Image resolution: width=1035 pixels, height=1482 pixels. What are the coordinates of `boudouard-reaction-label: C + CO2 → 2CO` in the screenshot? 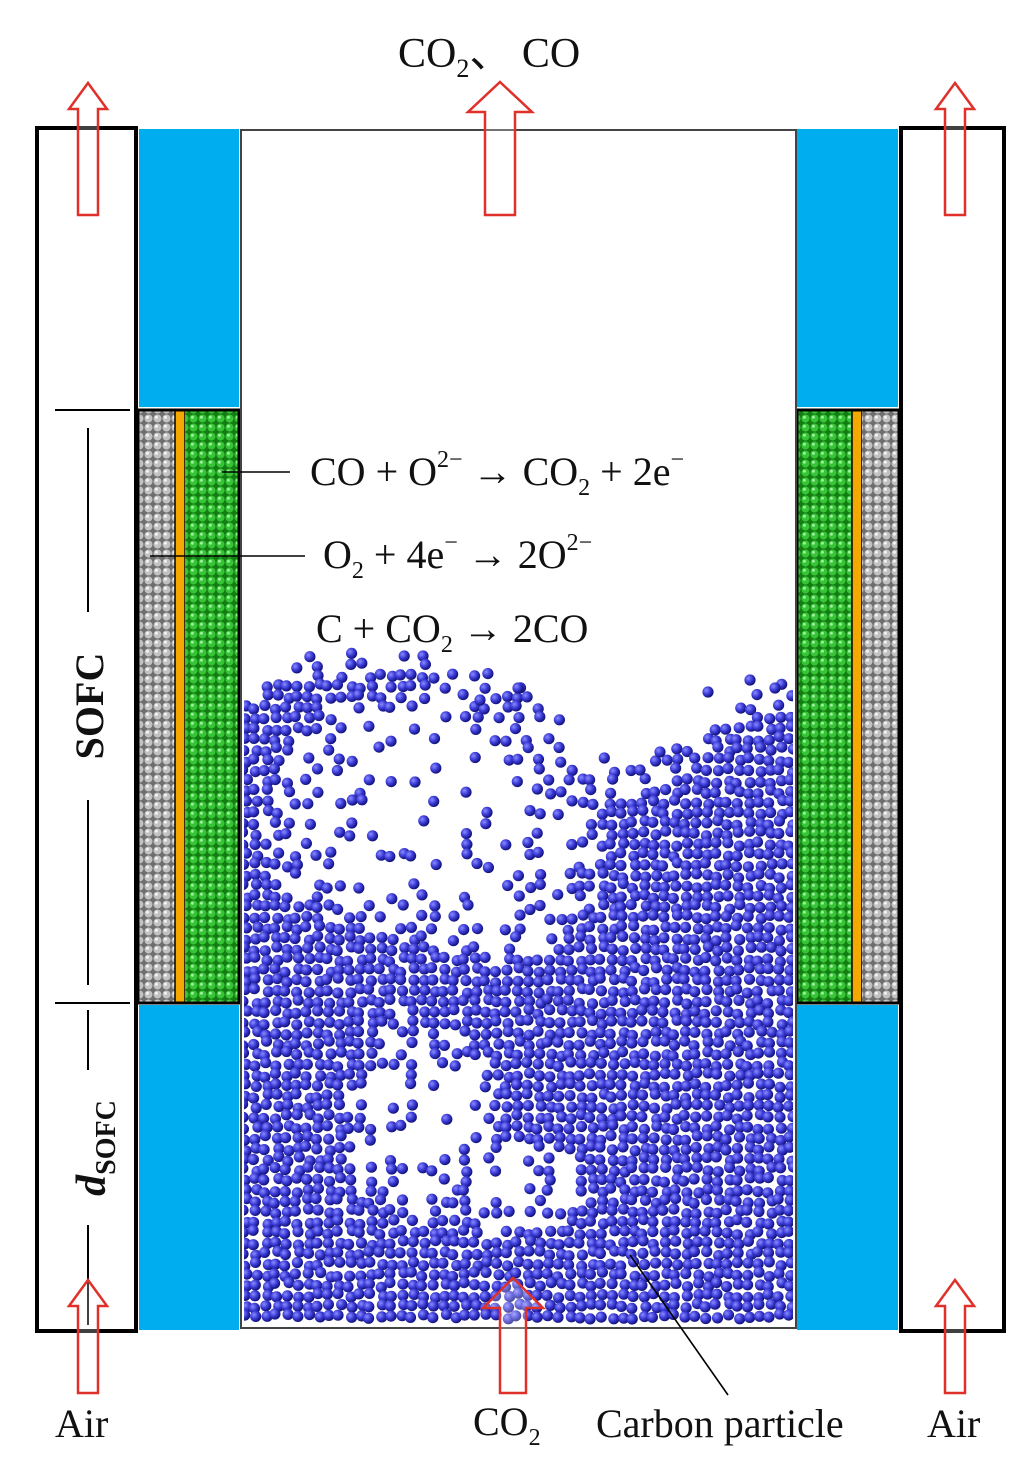 It's located at (452, 632).